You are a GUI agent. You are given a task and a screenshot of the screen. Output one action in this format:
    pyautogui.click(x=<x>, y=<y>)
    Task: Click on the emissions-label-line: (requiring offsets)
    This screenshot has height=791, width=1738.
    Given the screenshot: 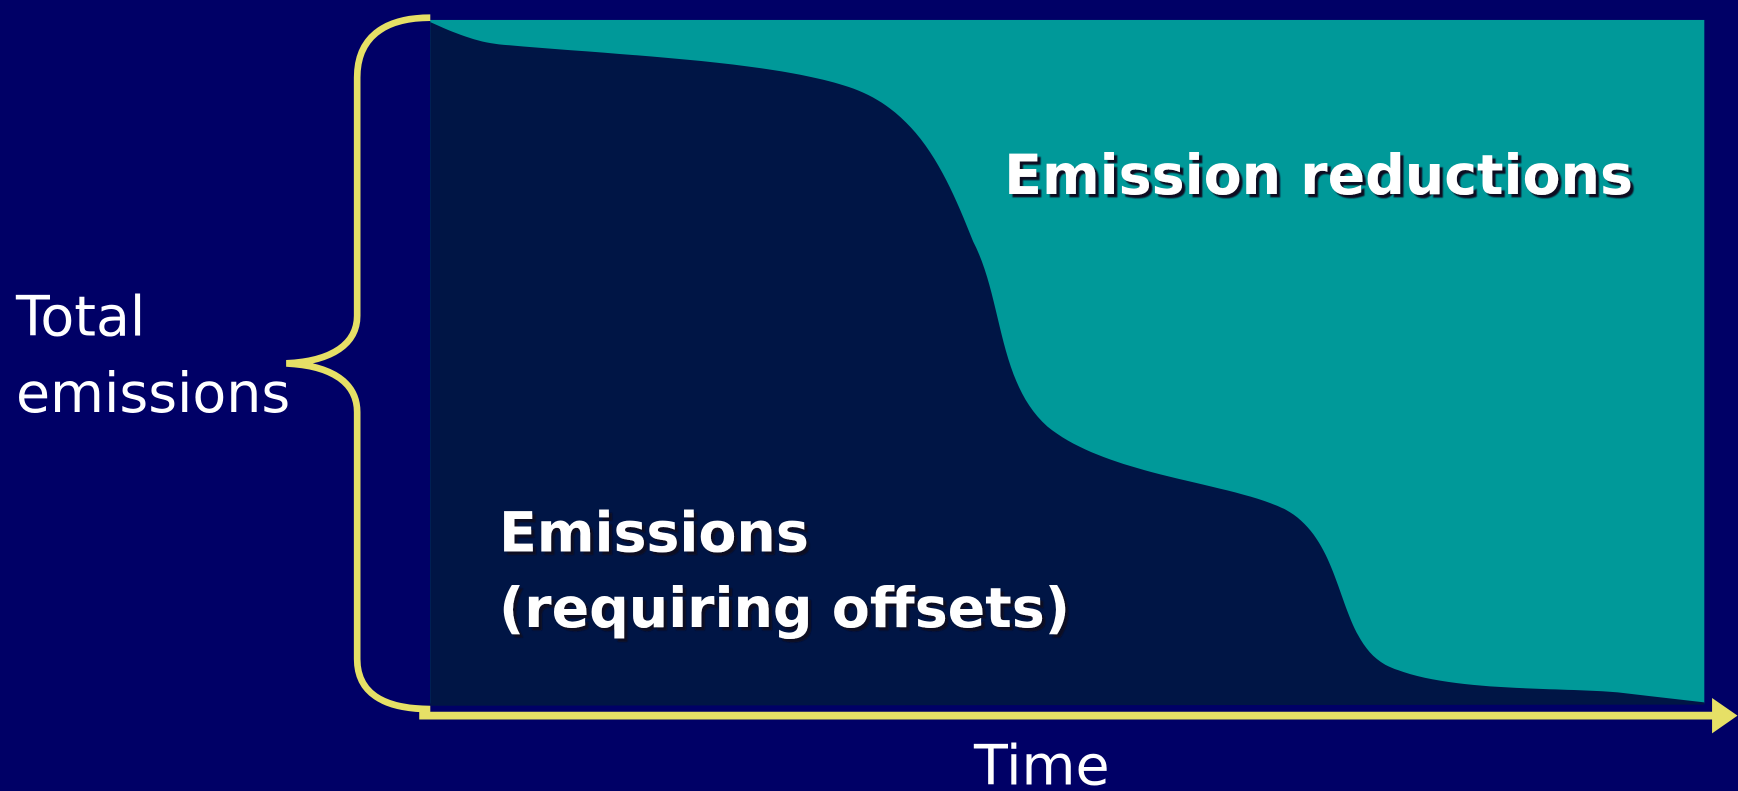 What is the action you would take?
    pyautogui.click(x=784, y=609)
    